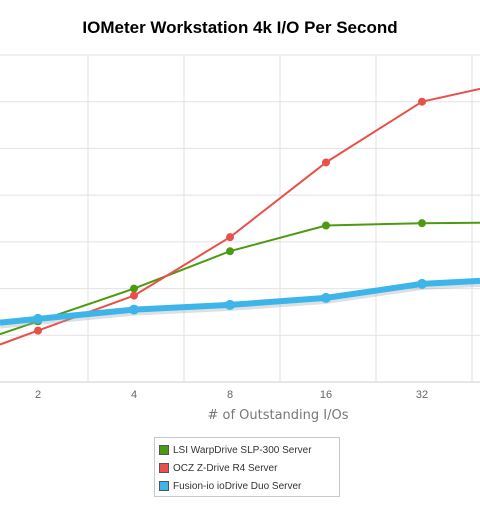 The image size is (480, 517). I want to click on x-tick-label: 2, so click(38, 395).